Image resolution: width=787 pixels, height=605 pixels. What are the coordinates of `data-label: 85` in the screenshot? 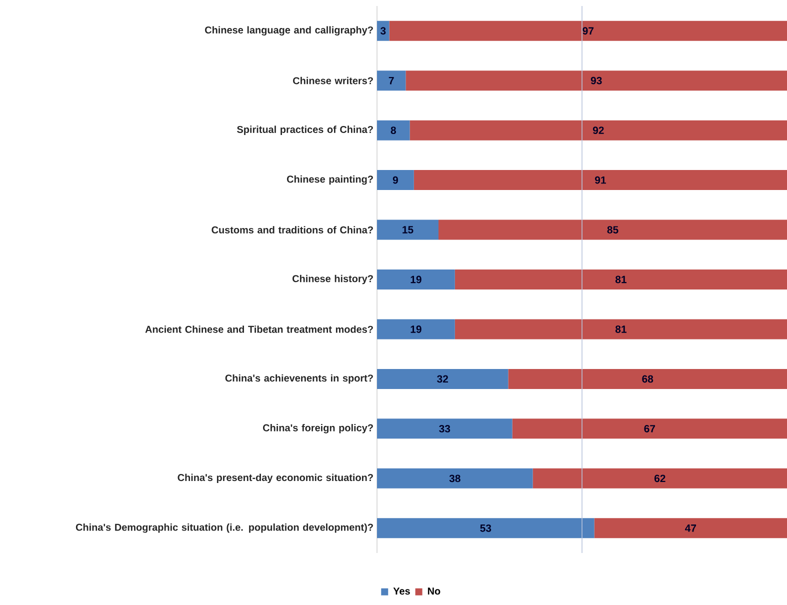 It's located at (612, 230).